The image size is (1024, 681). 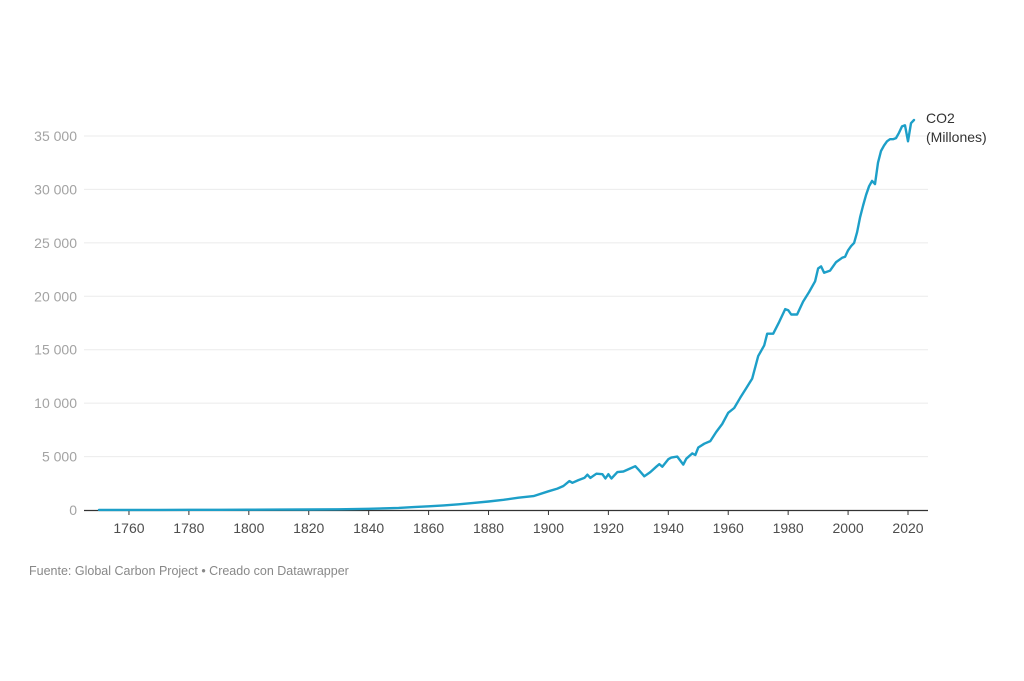 What do you see at coordinates (188, 528) in the screenshot?
I see `x-tick-label: 1780` at bounding box center [188, 528].